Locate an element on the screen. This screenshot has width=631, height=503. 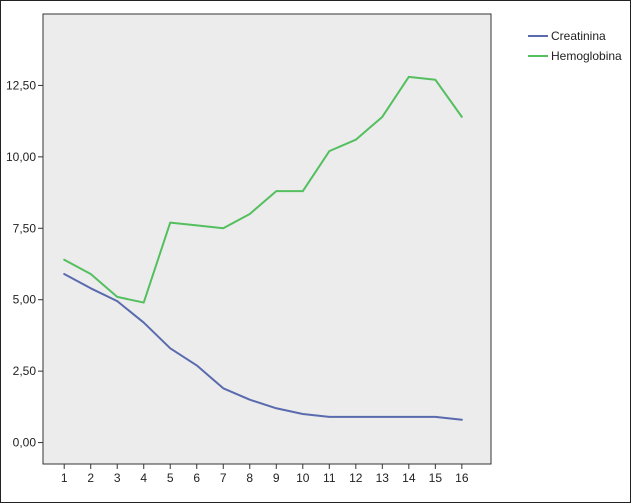
legend-label-hemoglobina: Hemoglobina is located at coordinates (586, 56).